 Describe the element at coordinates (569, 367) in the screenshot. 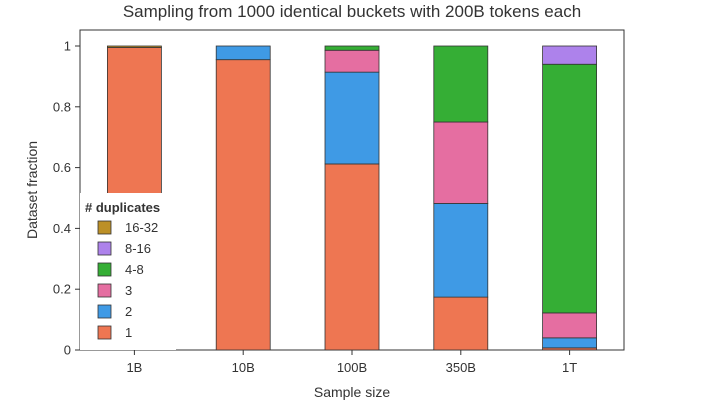

I see `x-tick-label: 1T` at that location.